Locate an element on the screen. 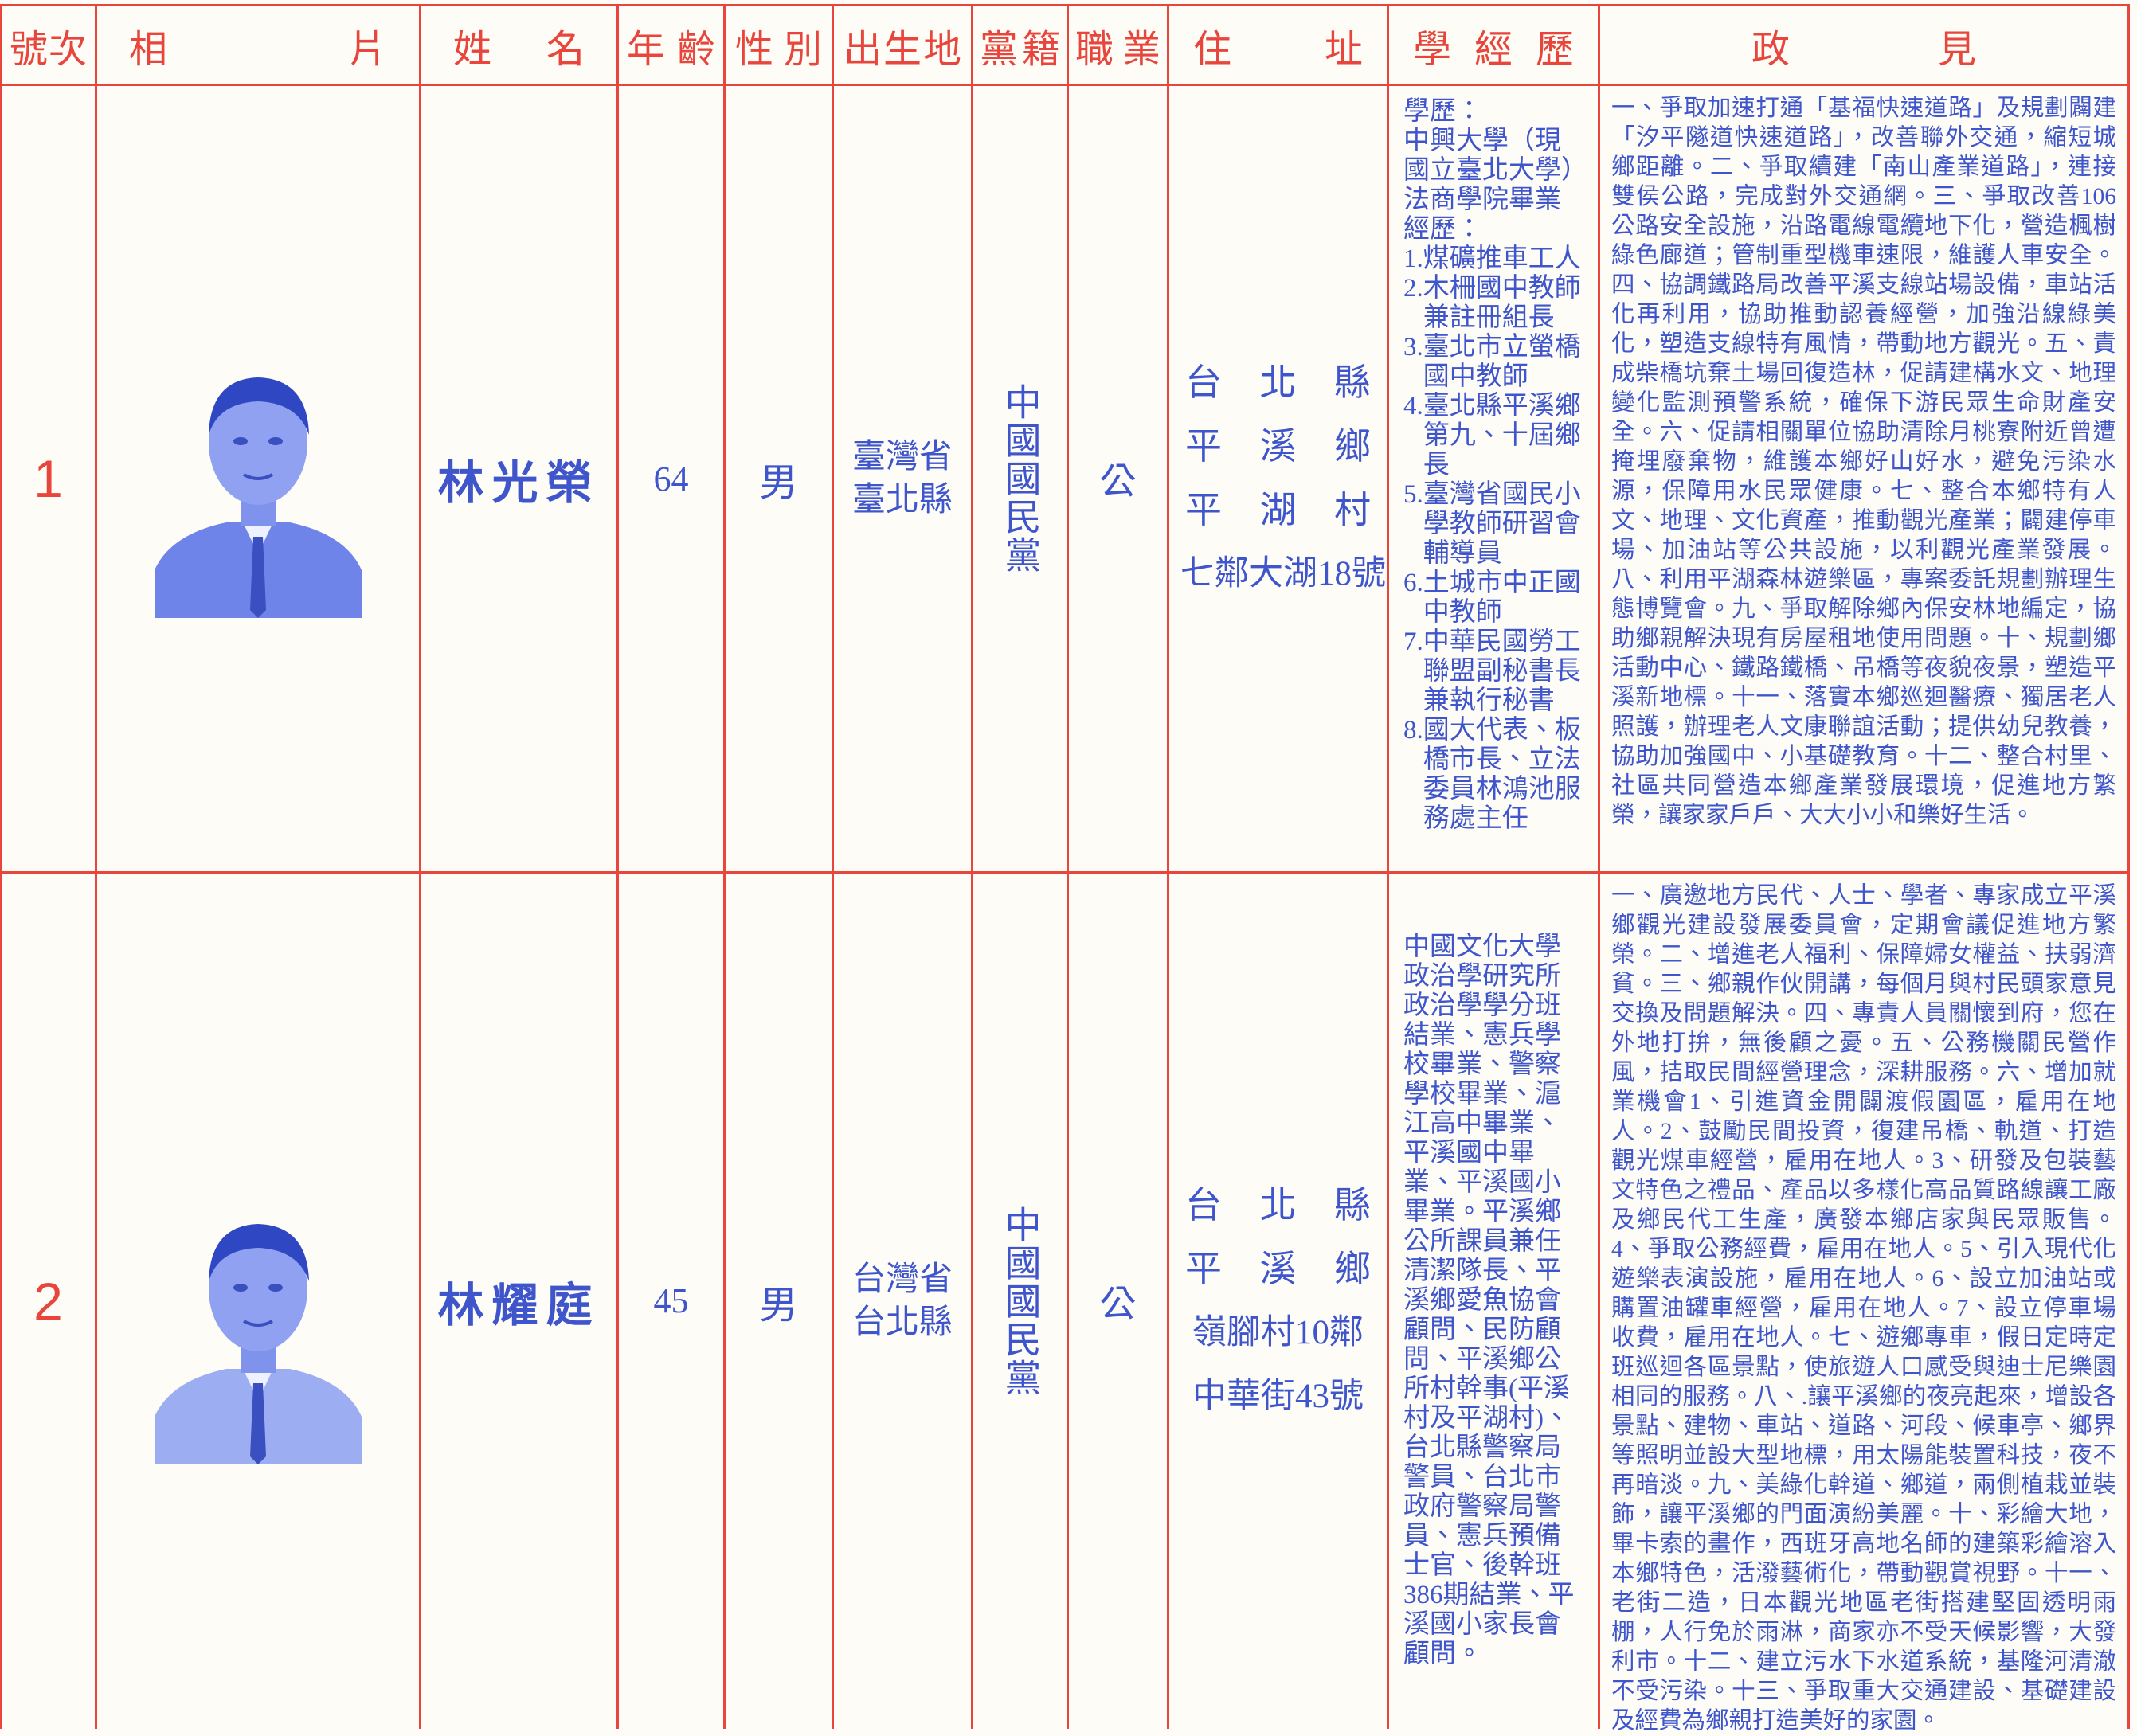  header-cell: 相片 is located at coordinates (258, 45).